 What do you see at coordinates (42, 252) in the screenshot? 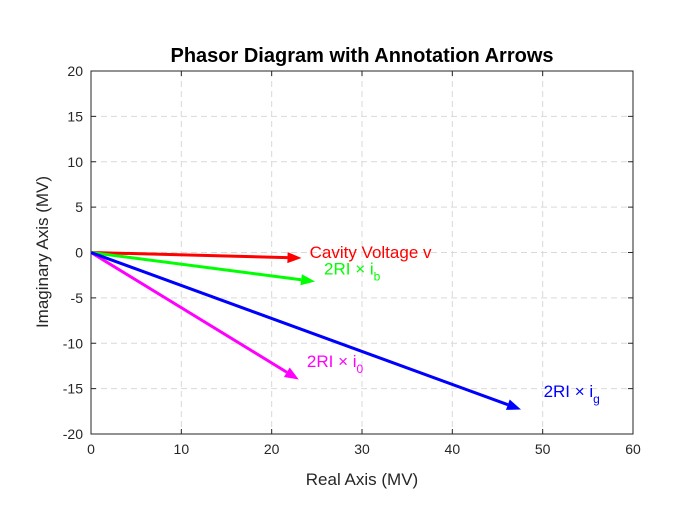
I see `y-axis-label: Imaginary Axis (MV)` at bounding box center [42, 252].